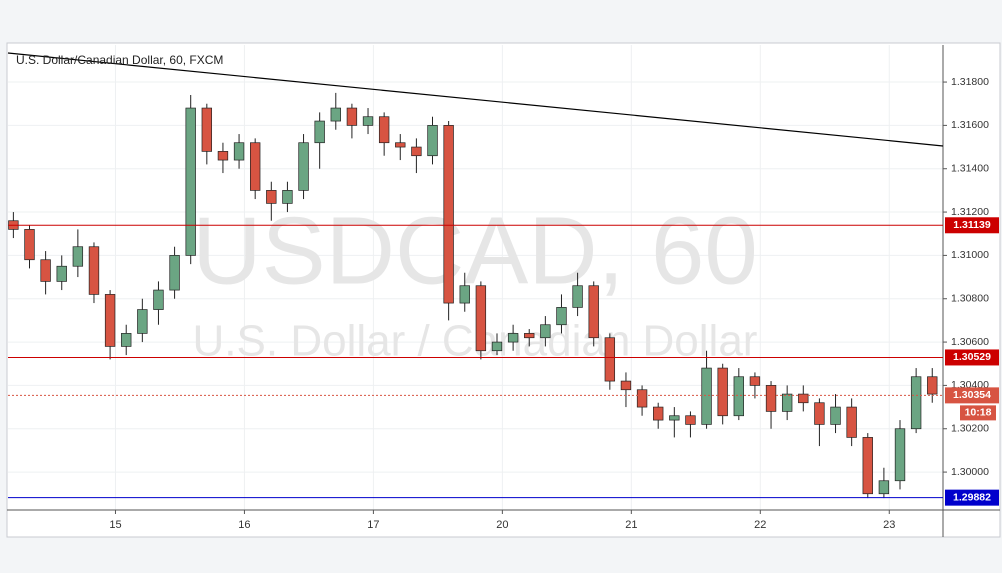  Describe the element at coordinates (475, 250) in the screenshot. I see `watermark: USDCAD, 60` at that location.